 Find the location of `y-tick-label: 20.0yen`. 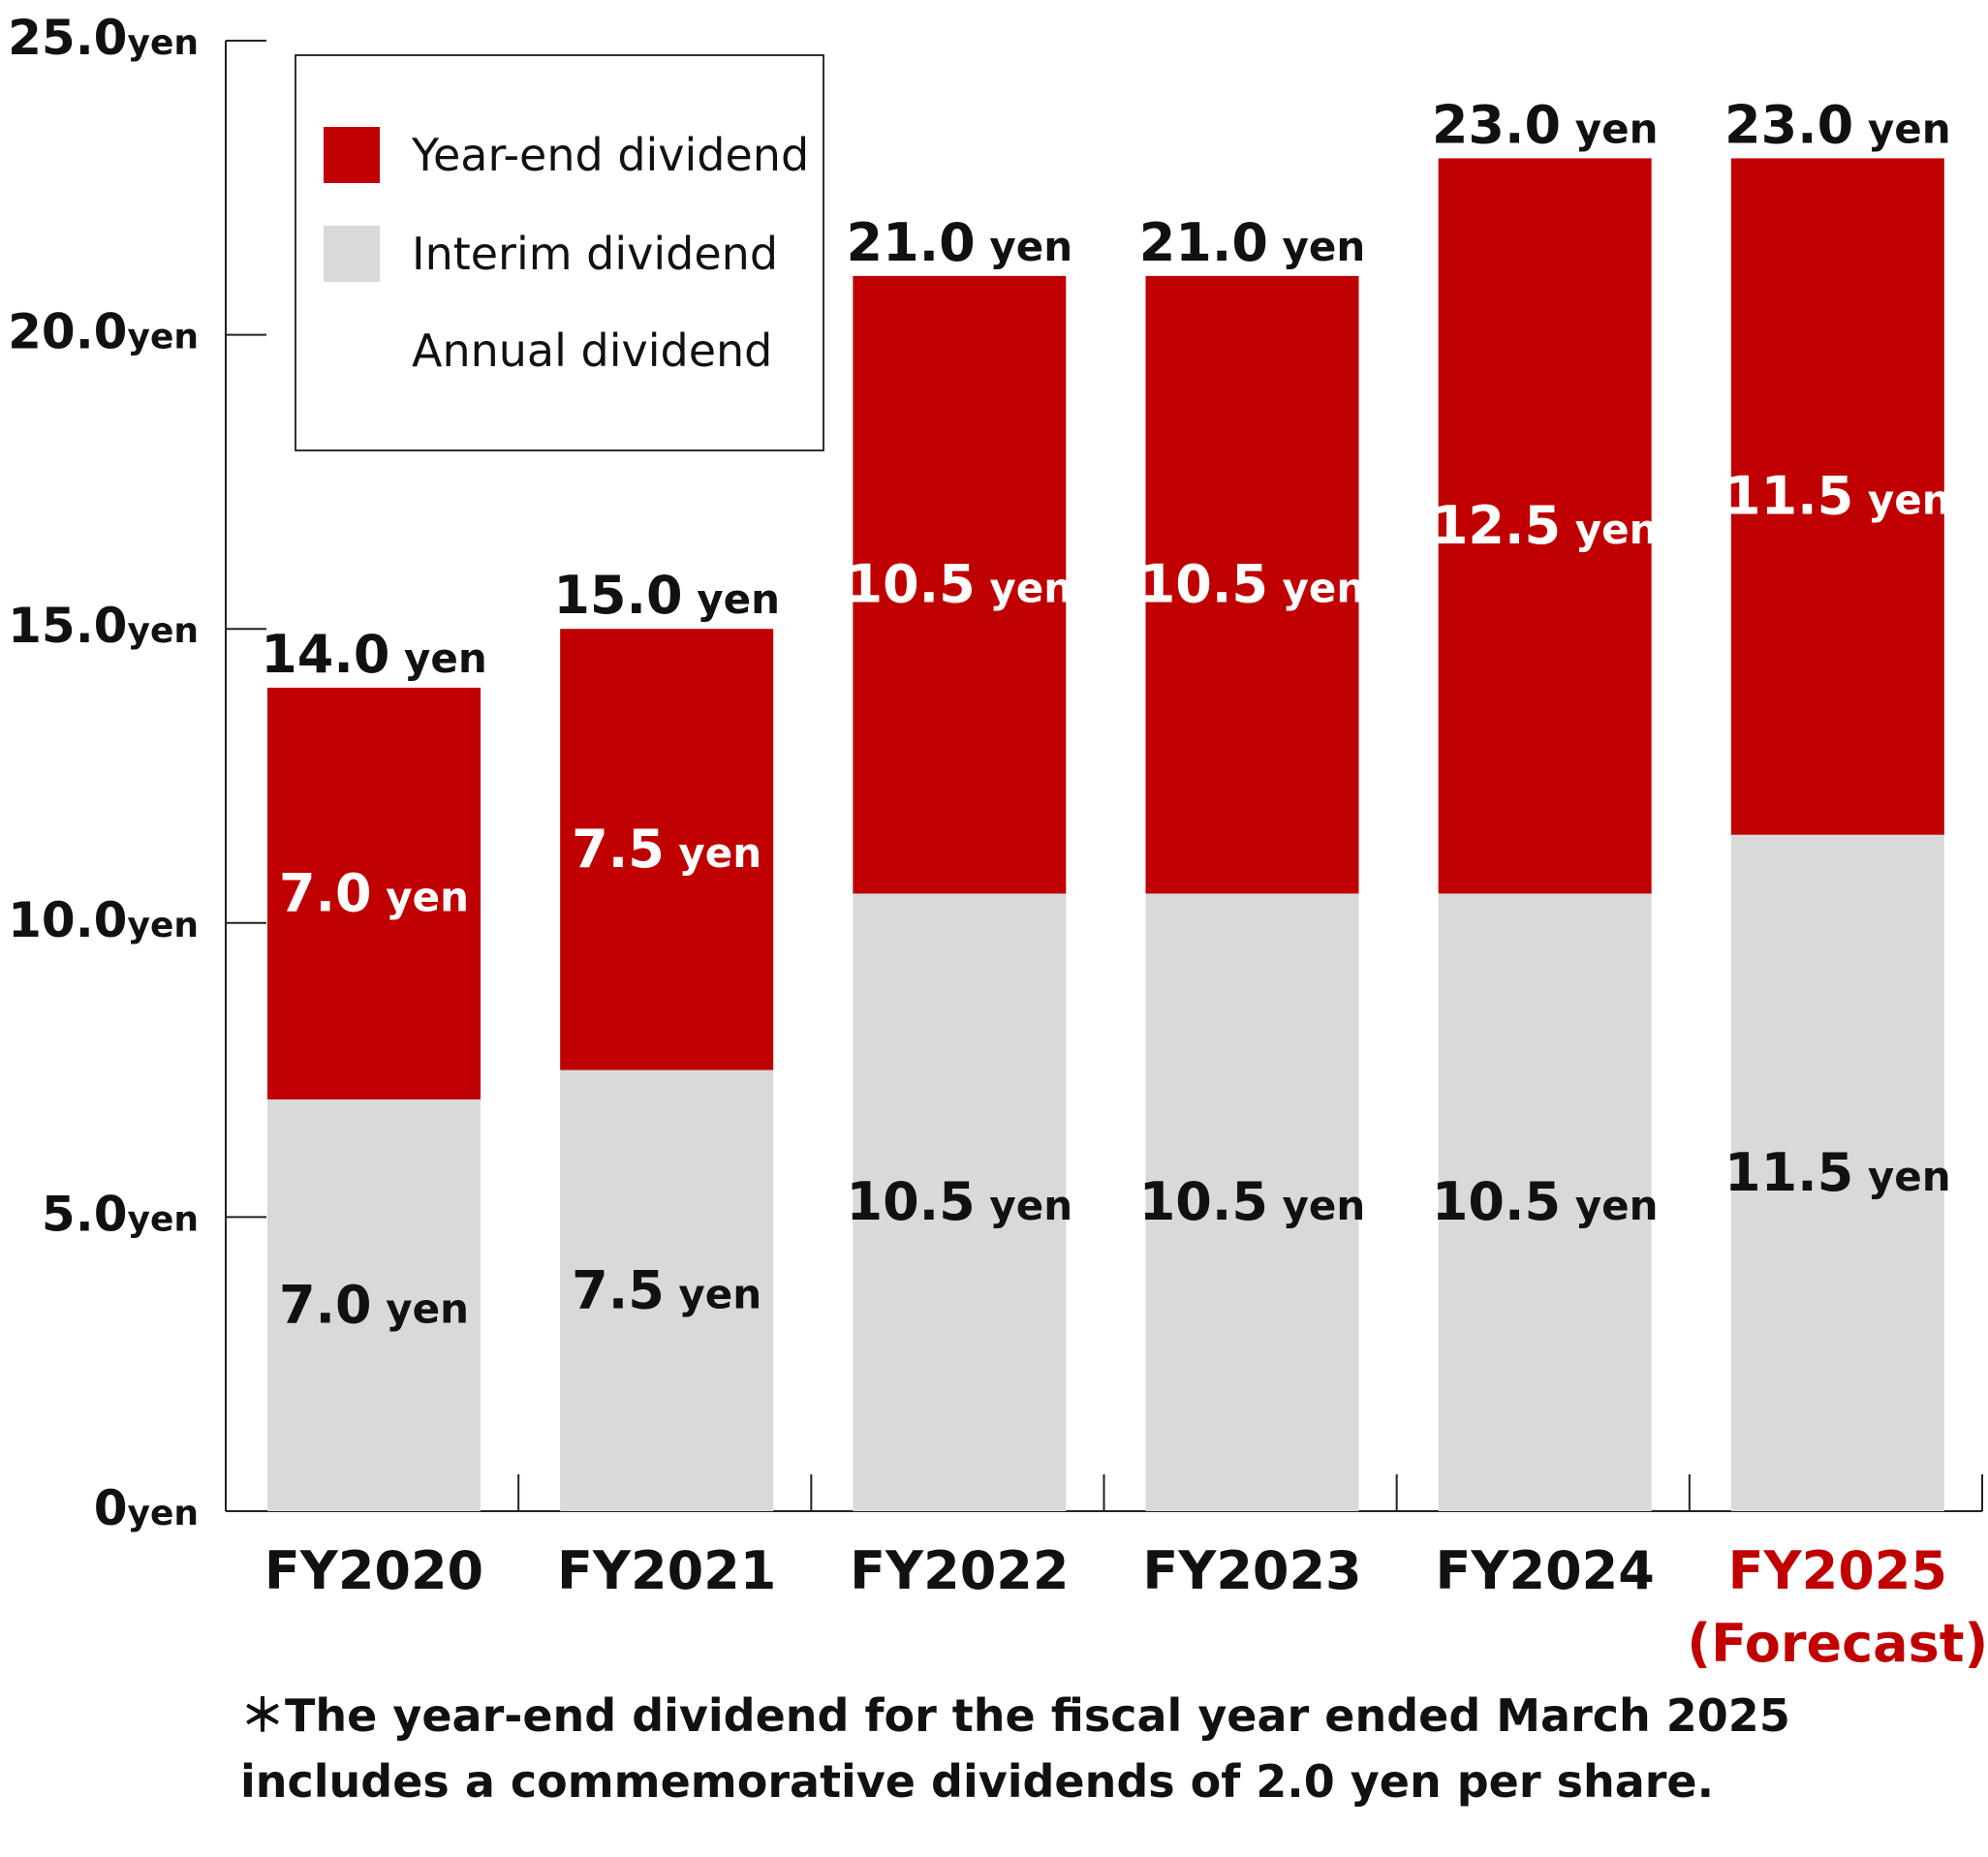

y-tick-label: 20.0yen is located at coordinates (103, 332).